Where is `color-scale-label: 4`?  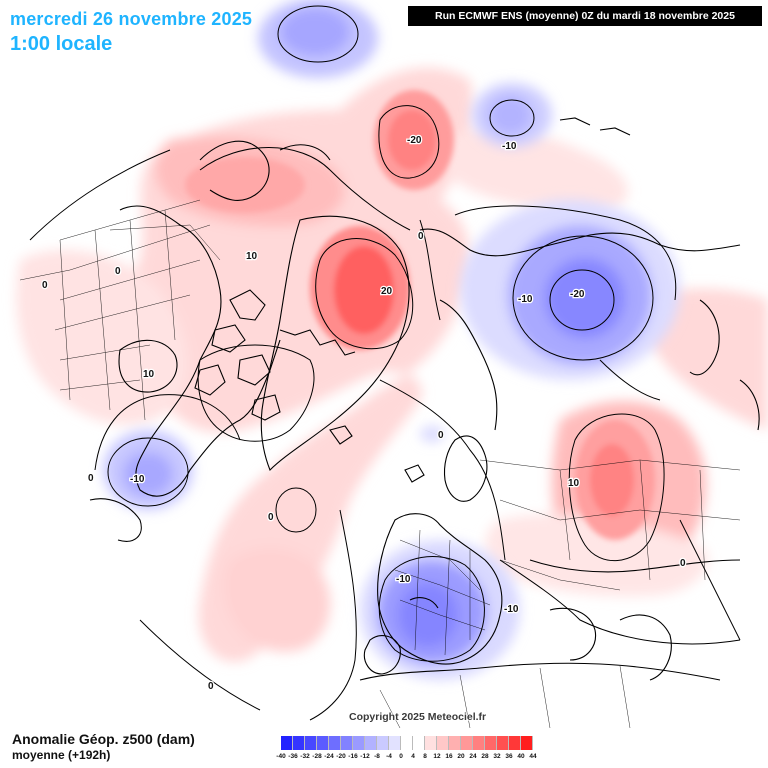
color-scale-label: 4 is located at coordinates (413, 756).